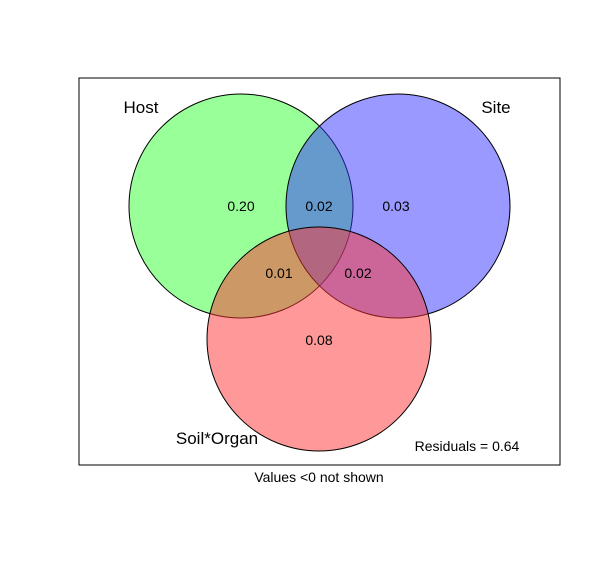 The image size is (601, 564). What do you see at coordinates (278, 273) in the screenshot?
I see `host-soil-value: 0.01` at bounding box center [278, 273].